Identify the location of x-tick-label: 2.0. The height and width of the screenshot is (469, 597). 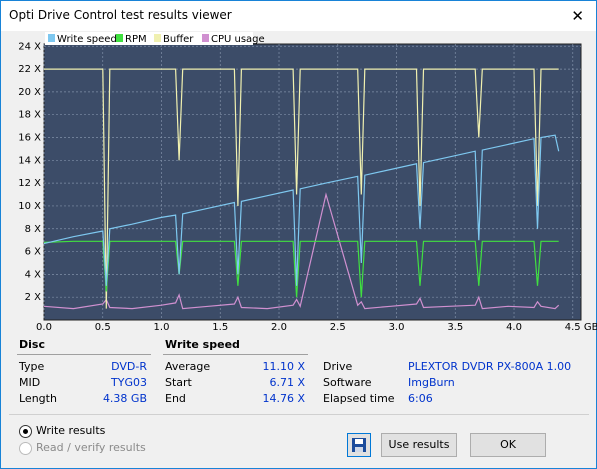
(279, 327).